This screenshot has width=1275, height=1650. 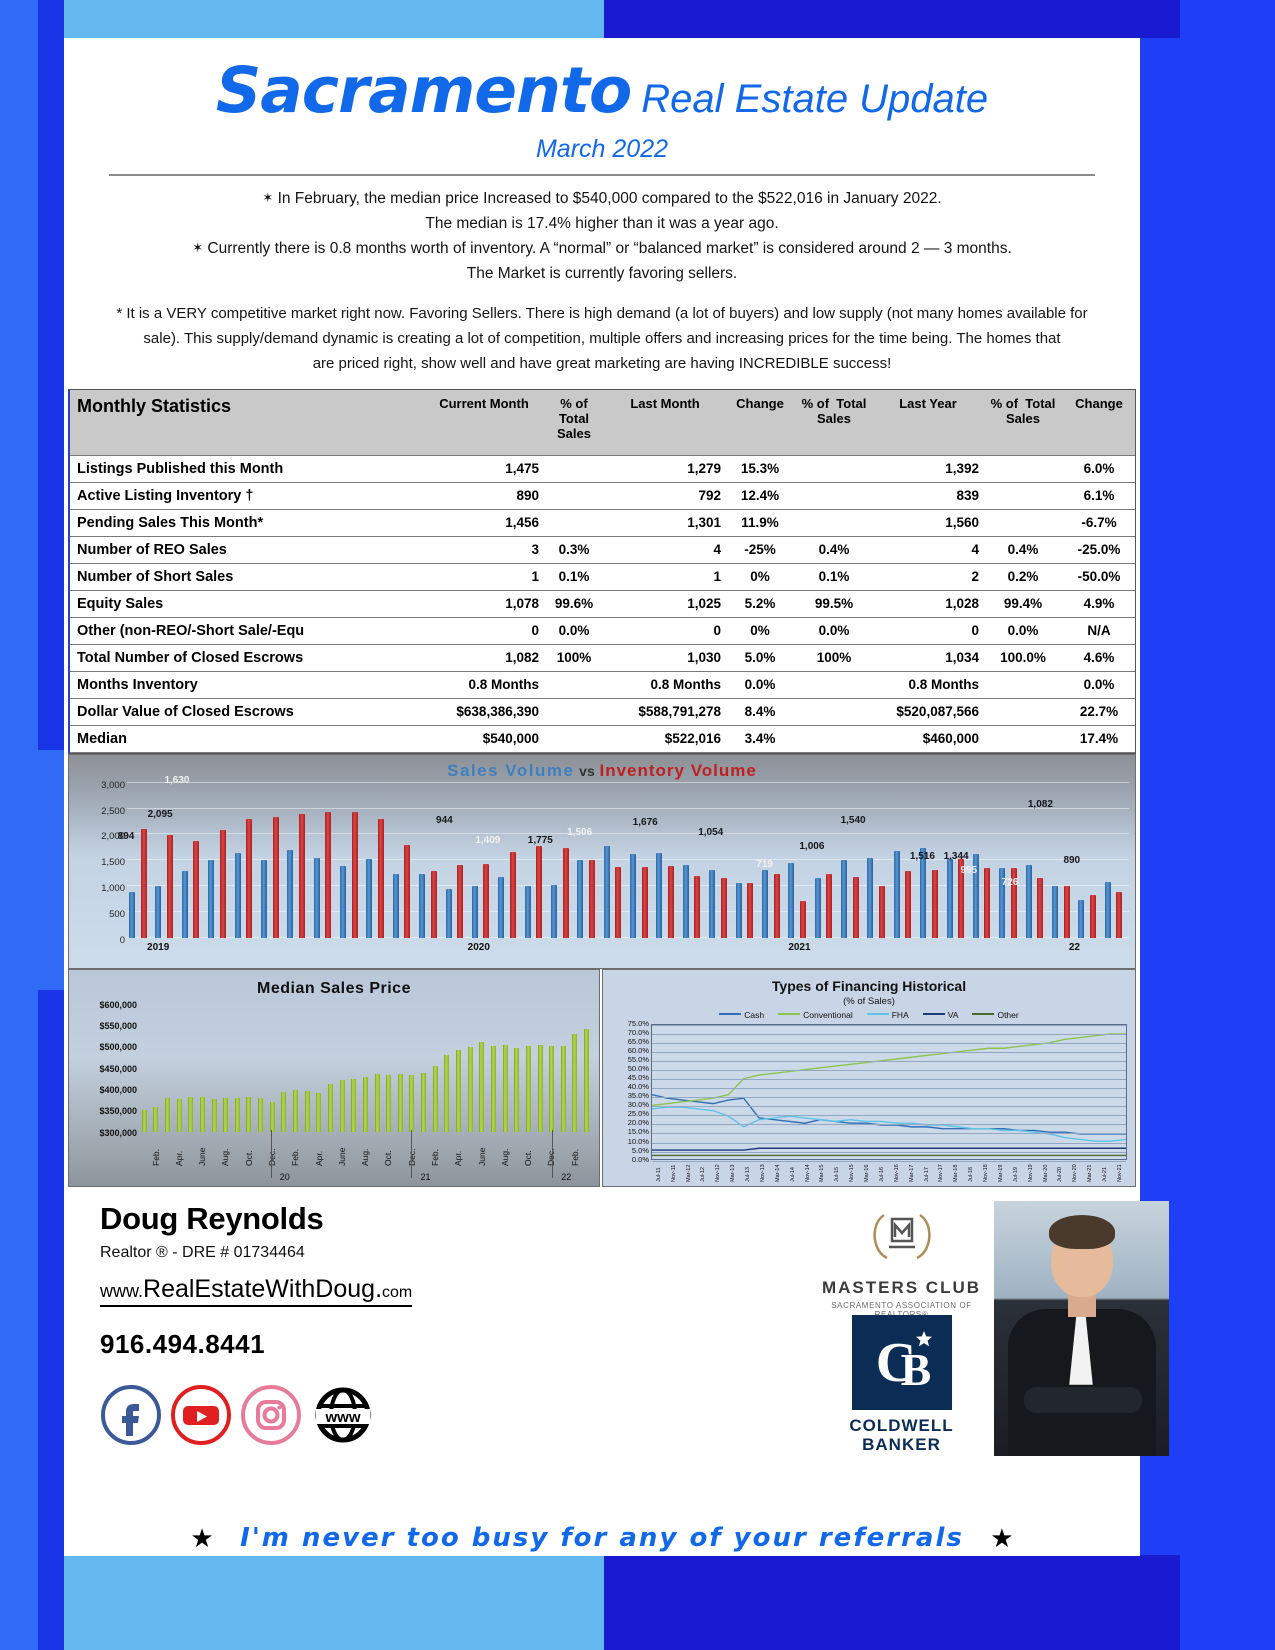 I want to click on fin-x-tick: Jul-13, so click(x=748, y=1174).